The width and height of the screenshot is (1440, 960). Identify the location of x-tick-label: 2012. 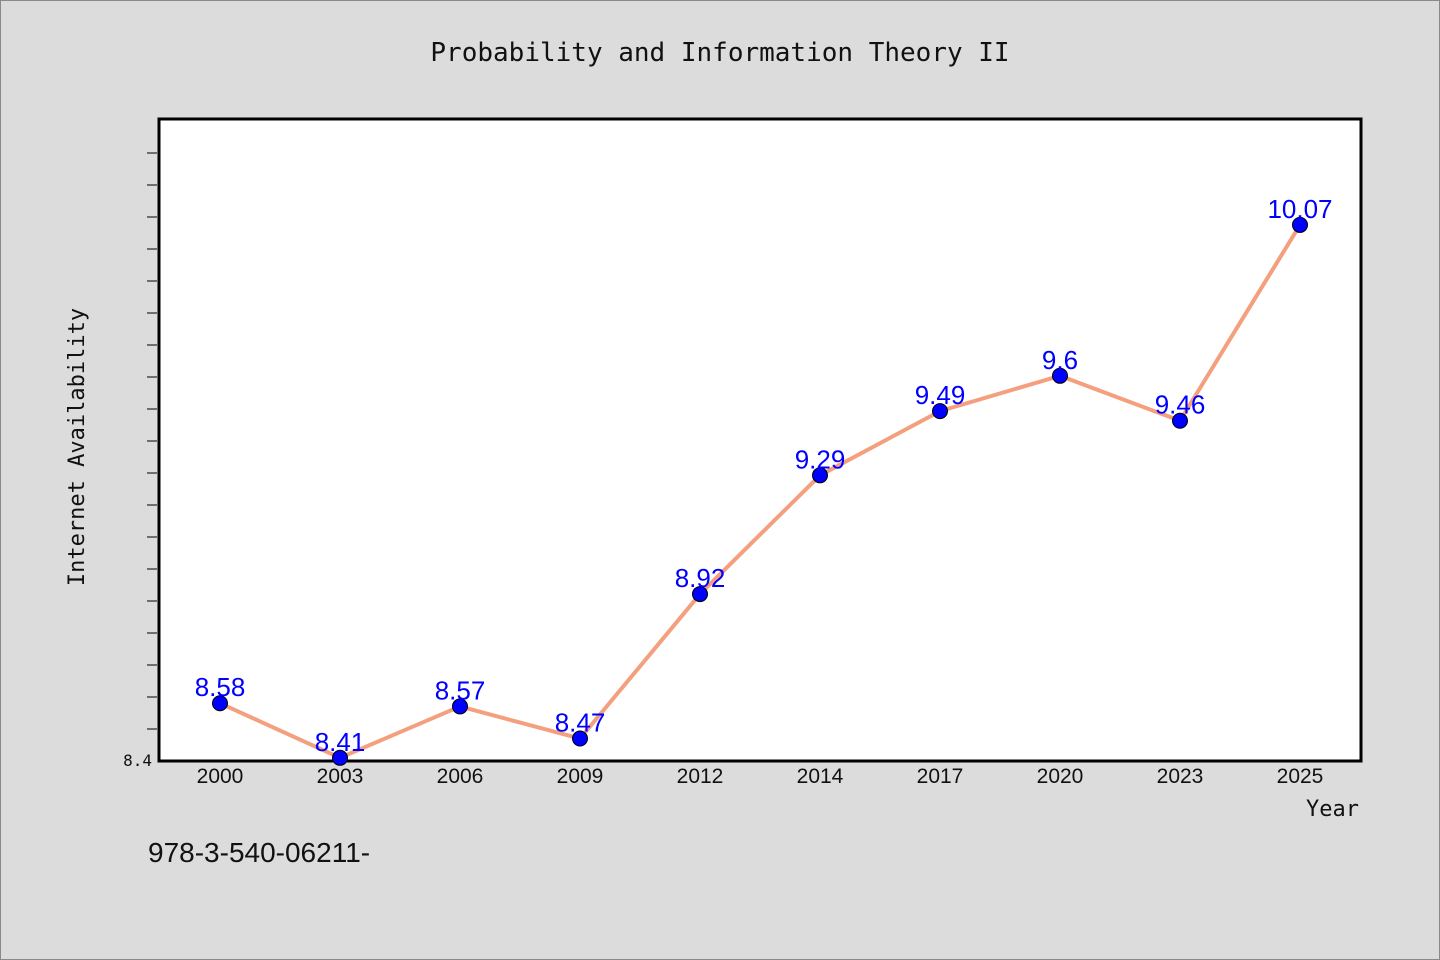
(700, 776).